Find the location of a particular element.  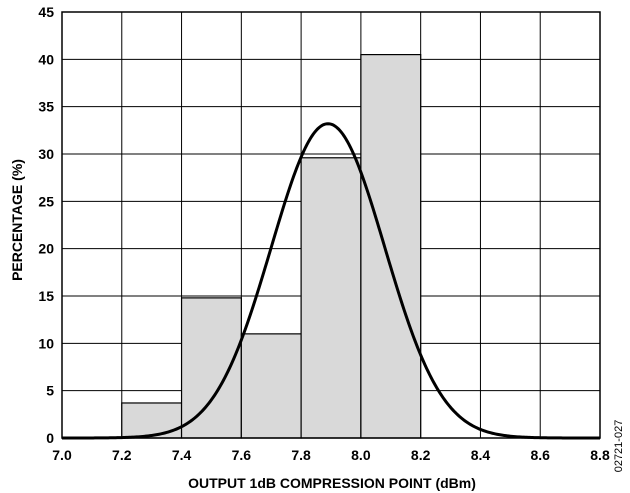

y-tick-label: 45 is located at coordinates (46, 12).